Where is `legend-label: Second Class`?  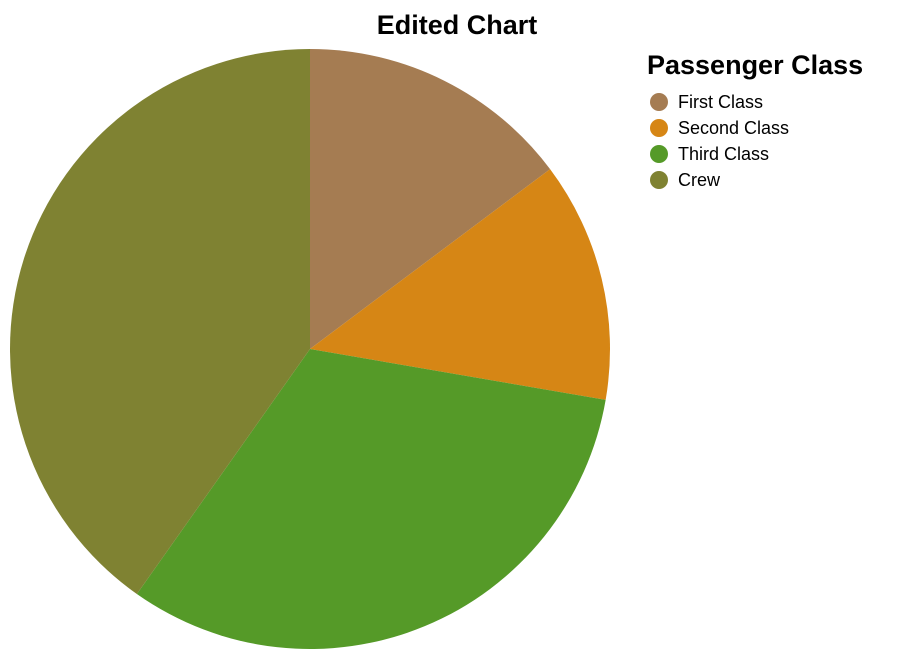
legend-label: Second Class is located at coordinates (734, 127).